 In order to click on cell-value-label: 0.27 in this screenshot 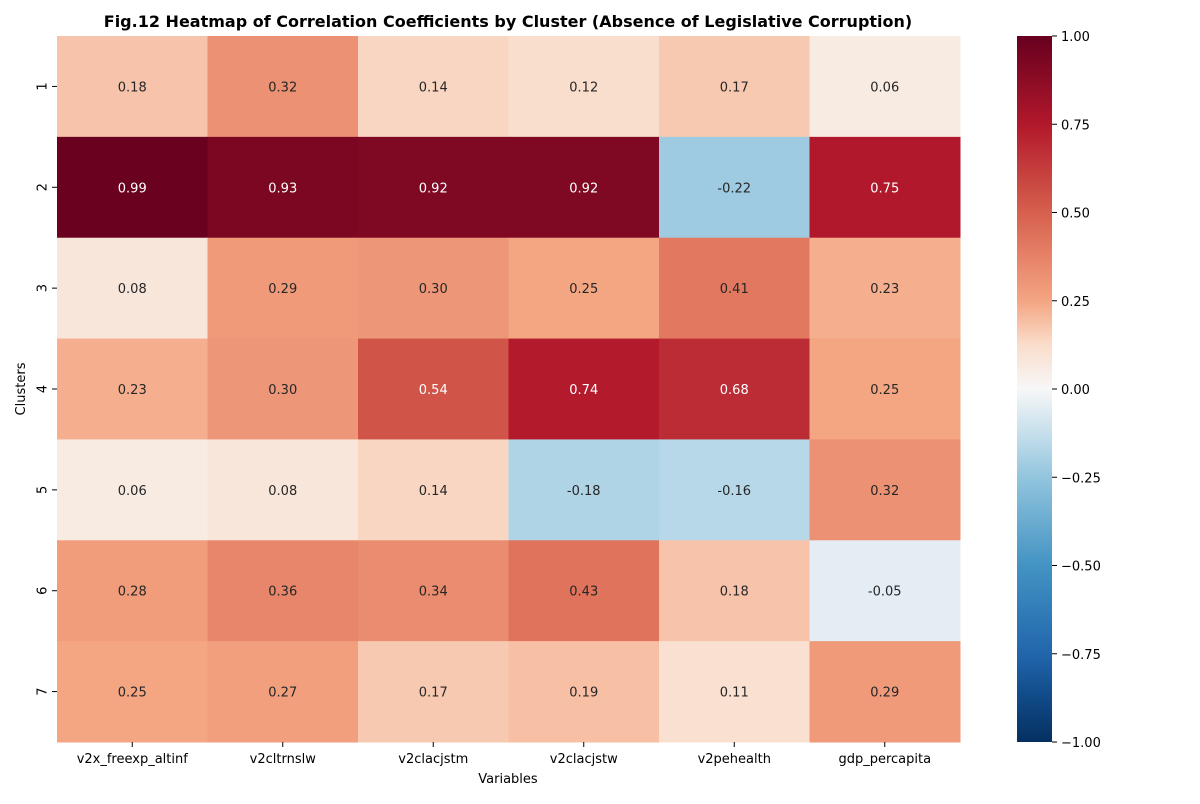, I will do `click(282, 693)`.